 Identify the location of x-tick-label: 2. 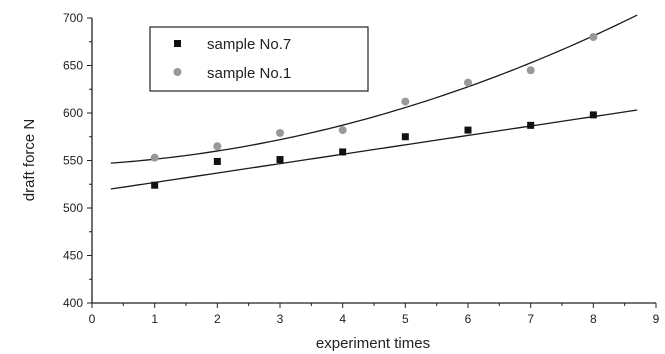
(217, 319).